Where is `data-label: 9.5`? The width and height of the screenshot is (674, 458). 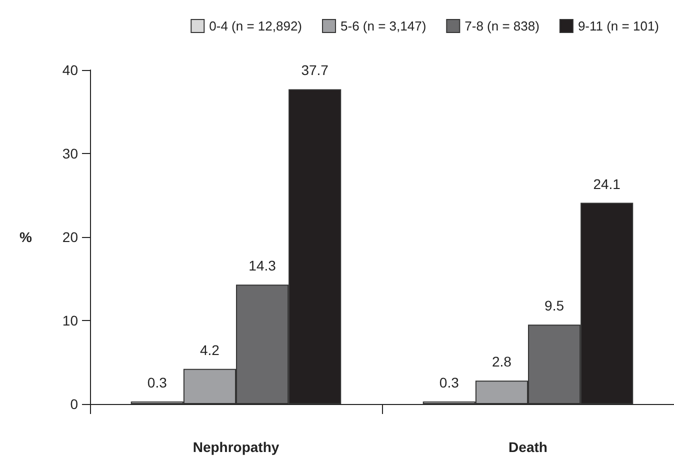
data-label: 9.5 is located at coordinates (554, 306).